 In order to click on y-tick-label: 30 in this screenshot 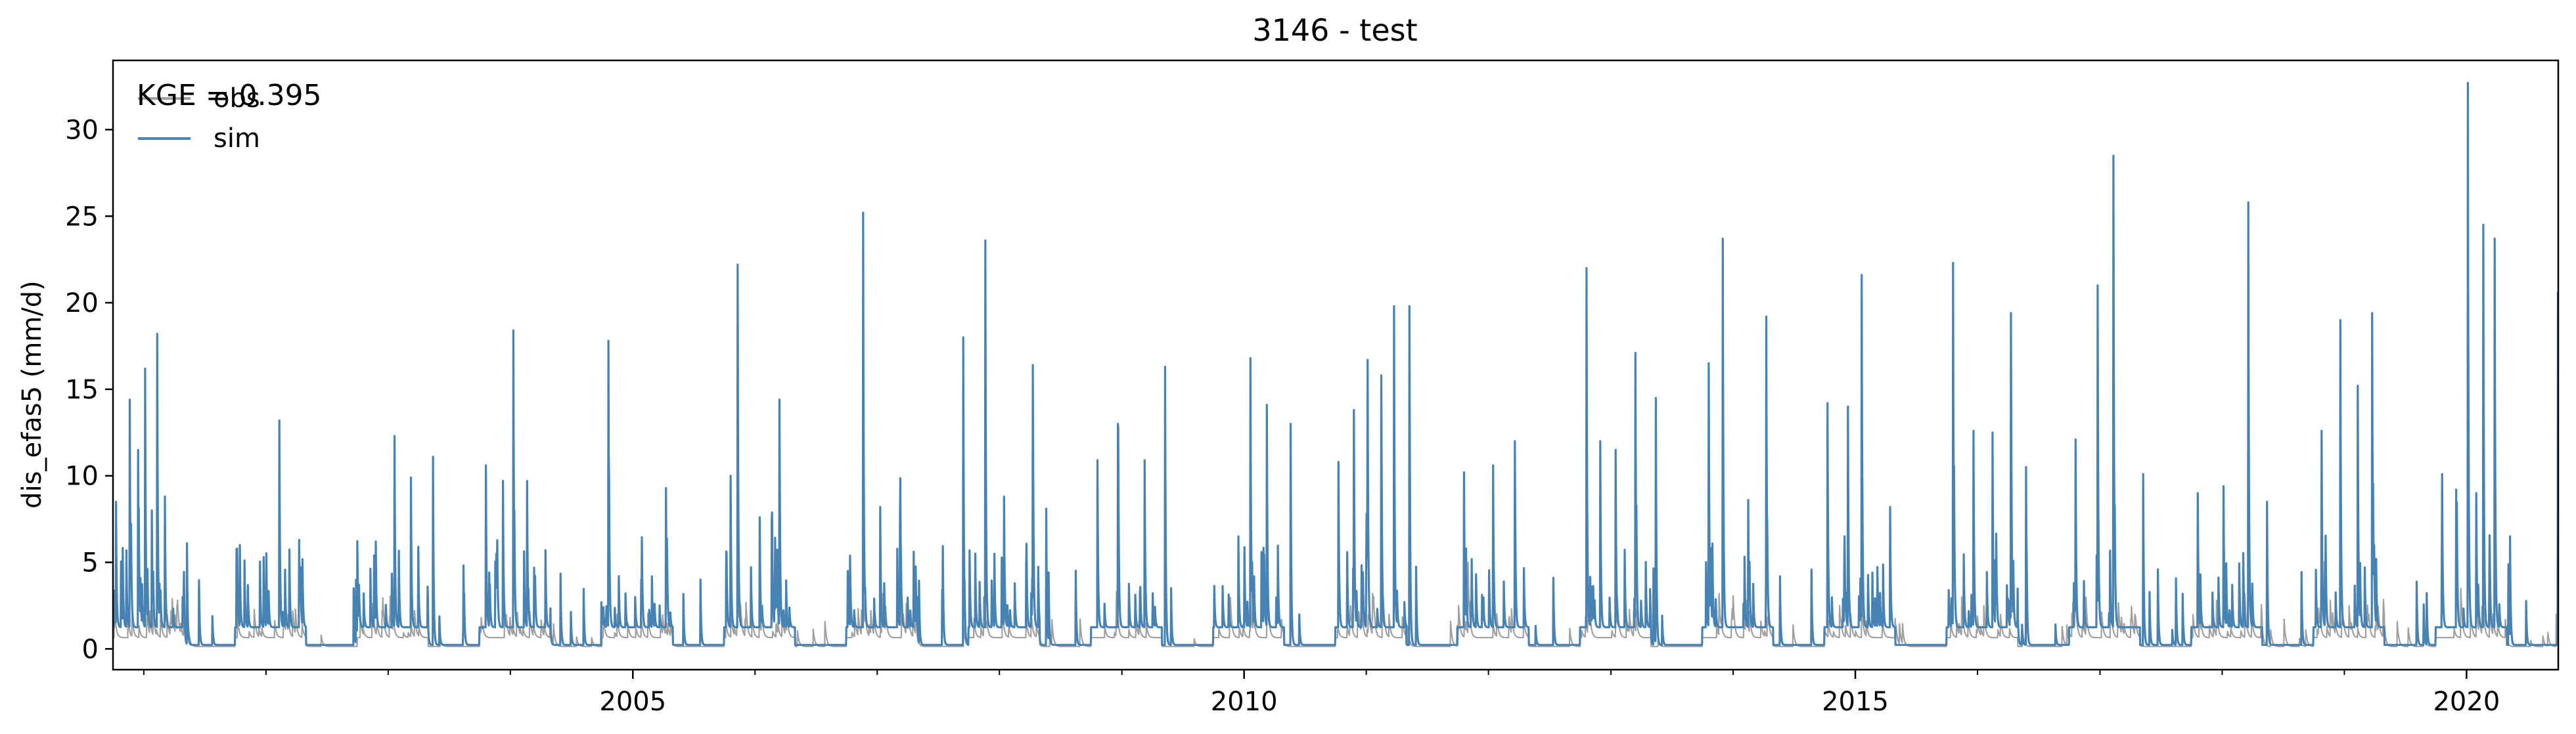, I will do `click(82, 130)`.